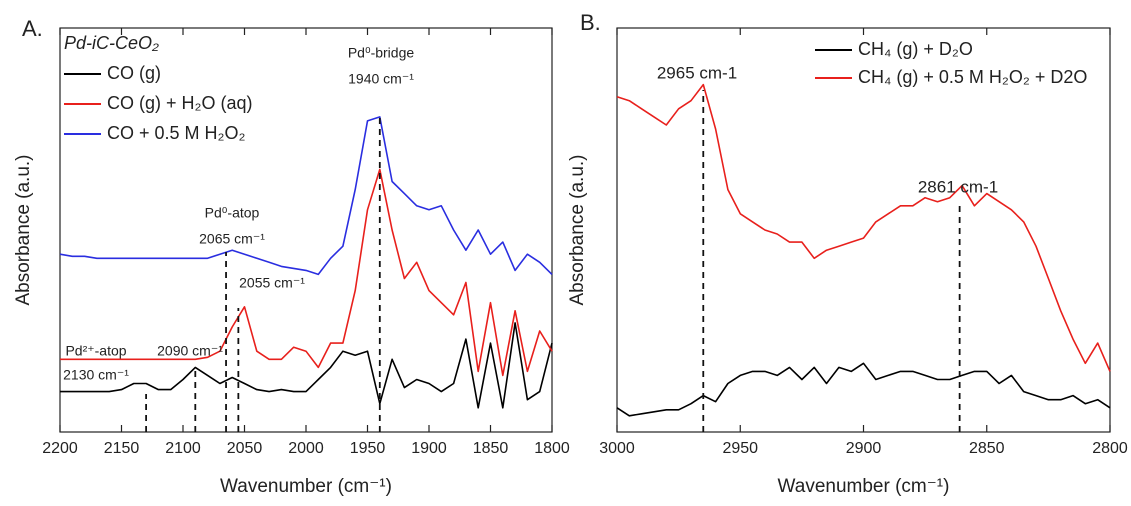 This screenshot has width=1131, height=506. What do you see at coordinates (590, 22) in the screenshot?
I see `panel-label: B.` at bounding box center [590, 22].